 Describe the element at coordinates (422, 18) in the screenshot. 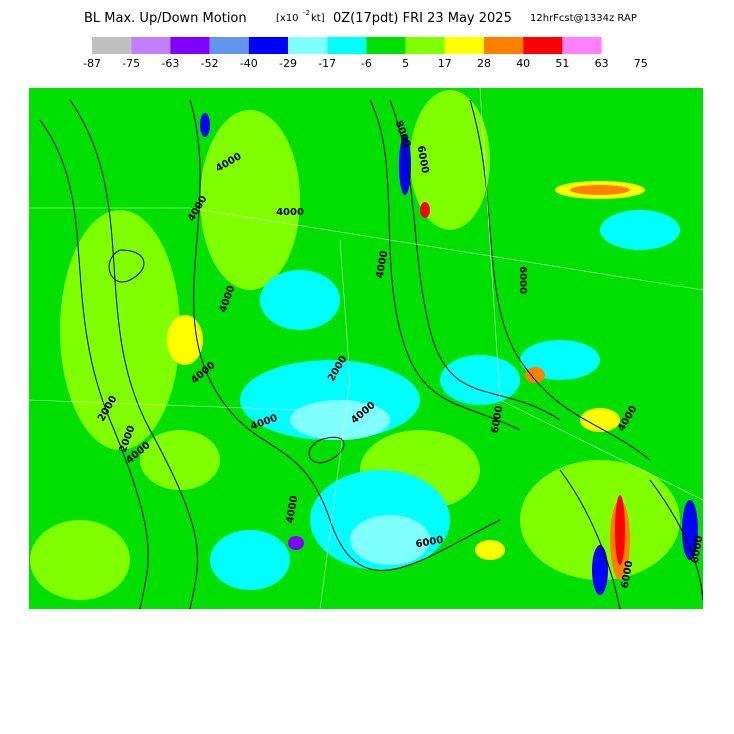

I see `valid-time: 0Z(17pdt) FRI 23 May 2025` at that location.